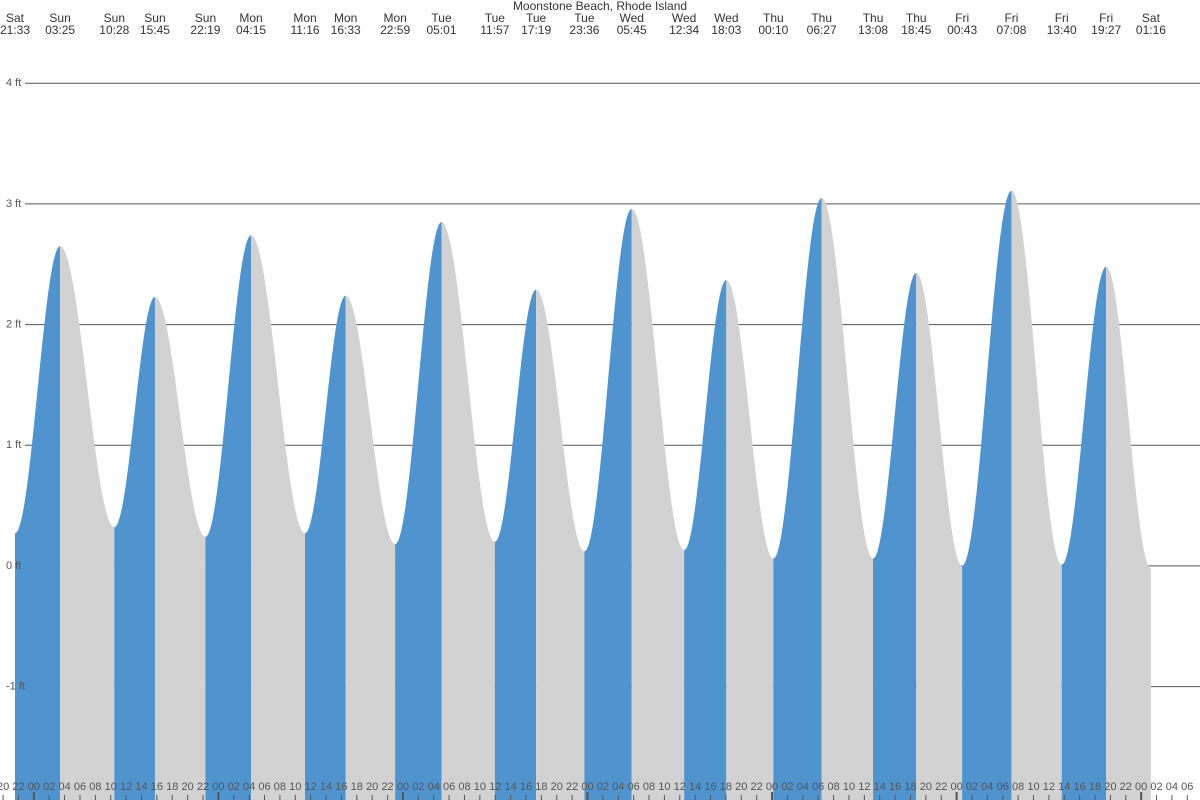 The width and height of the screenshot is (1200, 800). I want to click on event-time: 16:33, so click(346, 30).